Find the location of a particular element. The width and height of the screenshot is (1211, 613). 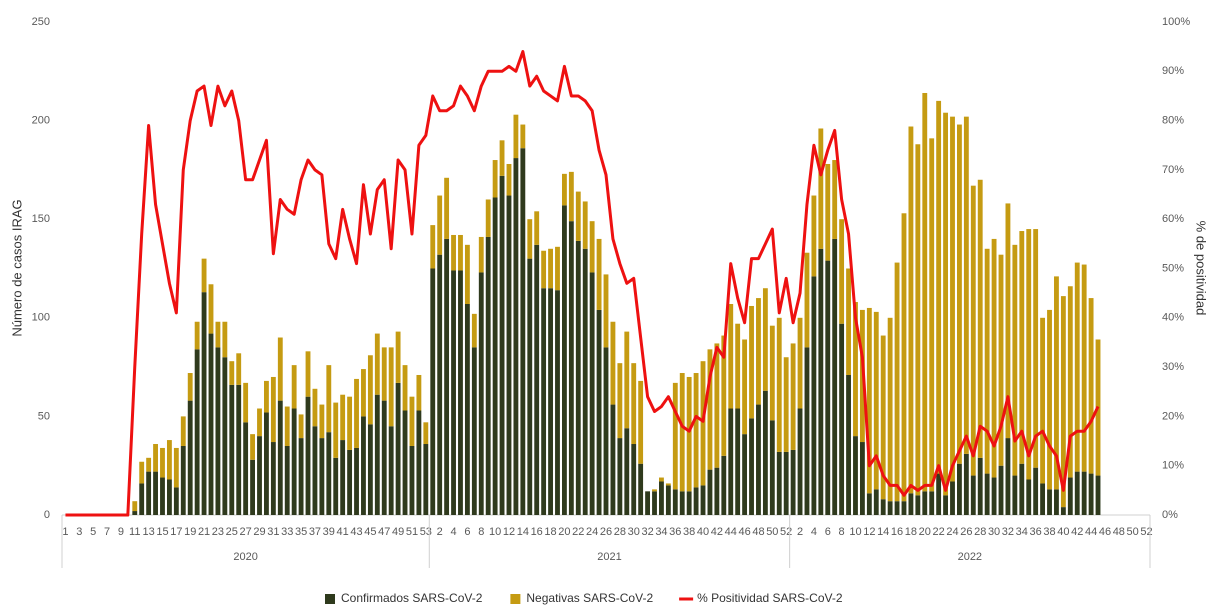

x-tick-label: 31 is located at coordinates (273, 532).